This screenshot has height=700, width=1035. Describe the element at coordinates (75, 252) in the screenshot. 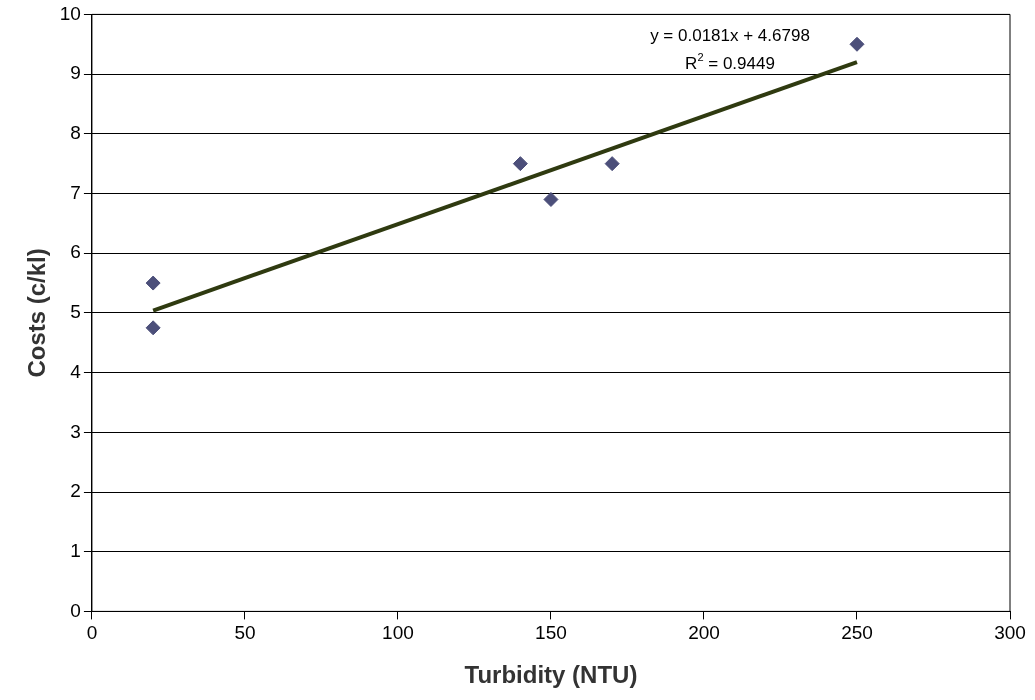

I see `y-tick-label: 6` at that location.